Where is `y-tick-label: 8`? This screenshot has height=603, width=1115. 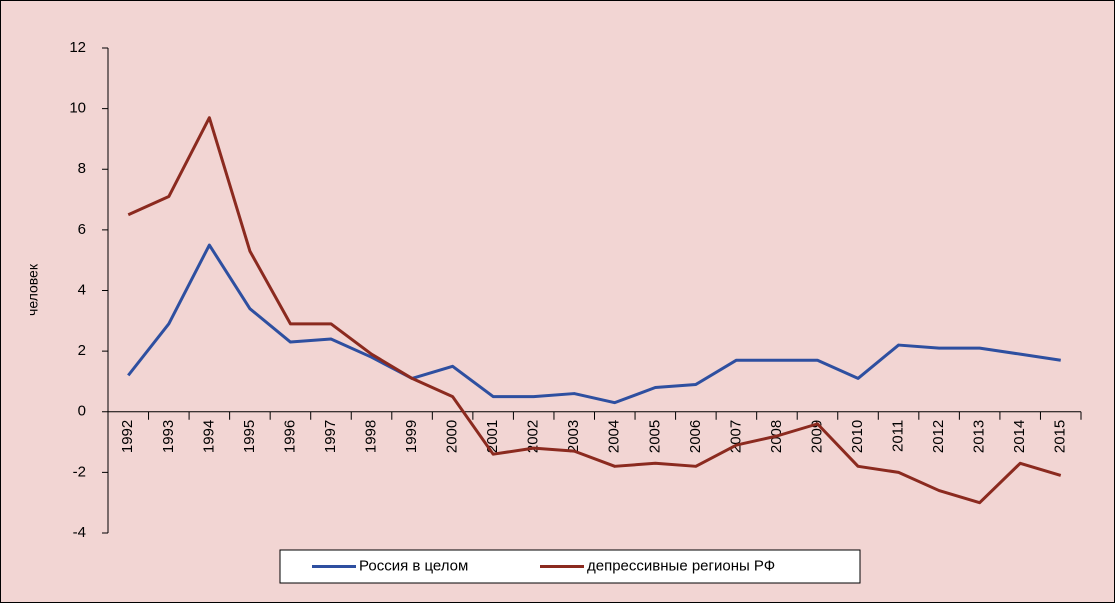 y-tick-label: 8 is located at coordinates (82, 168).